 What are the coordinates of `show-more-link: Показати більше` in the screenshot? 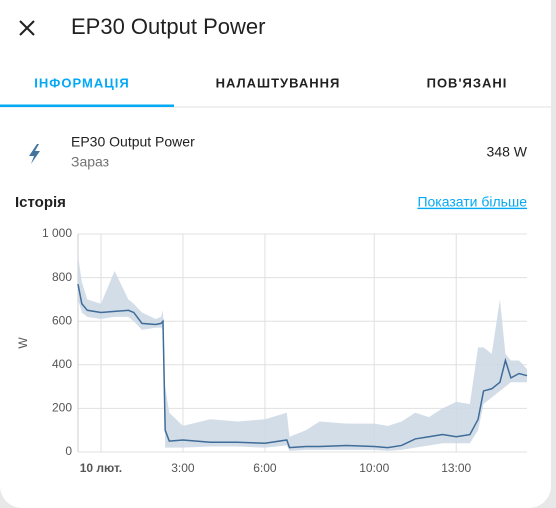 It's located at (472, 202).